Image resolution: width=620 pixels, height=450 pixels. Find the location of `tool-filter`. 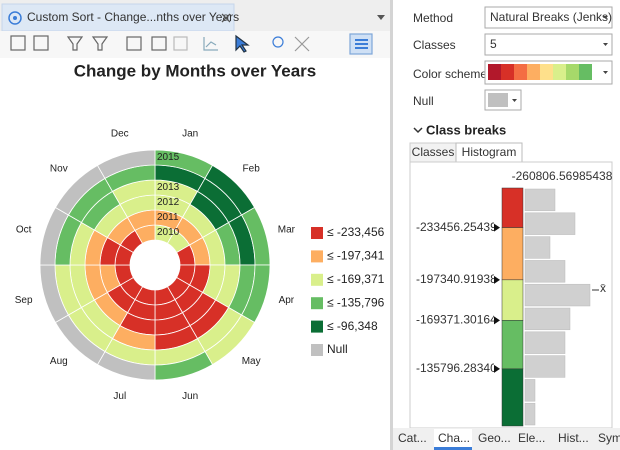

tool-filter is located at coordinates (75, 43).